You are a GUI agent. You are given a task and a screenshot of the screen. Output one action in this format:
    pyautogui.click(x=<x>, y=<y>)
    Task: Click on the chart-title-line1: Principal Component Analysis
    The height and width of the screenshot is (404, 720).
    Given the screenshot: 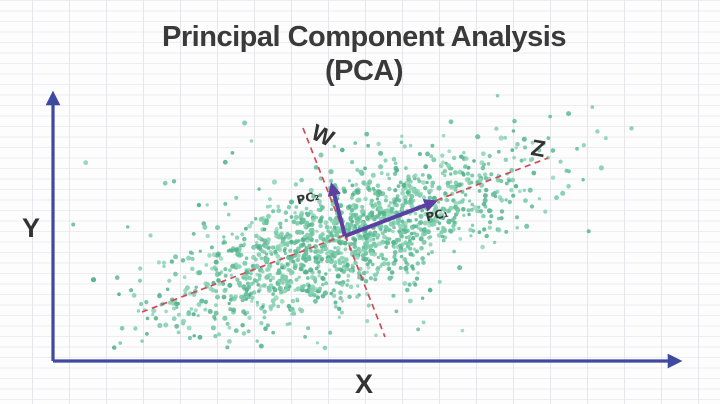 What is the action you would take?
    pyautogui.click(x=364, y=37)
    